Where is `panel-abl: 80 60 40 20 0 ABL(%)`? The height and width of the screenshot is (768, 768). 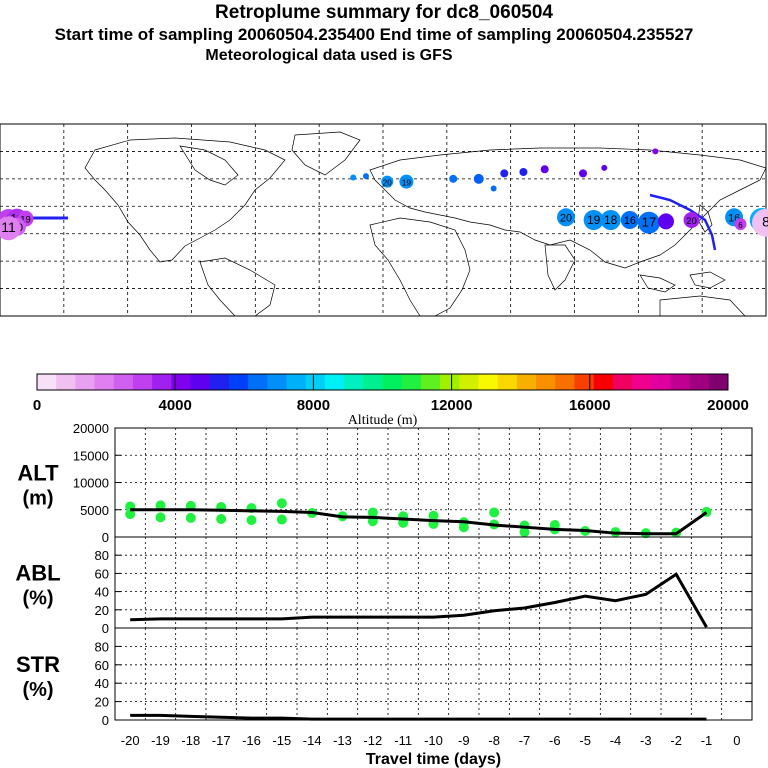 panel-abl: 80 60 40 20 0 ABL(%) is located at coordinates (384, 586).